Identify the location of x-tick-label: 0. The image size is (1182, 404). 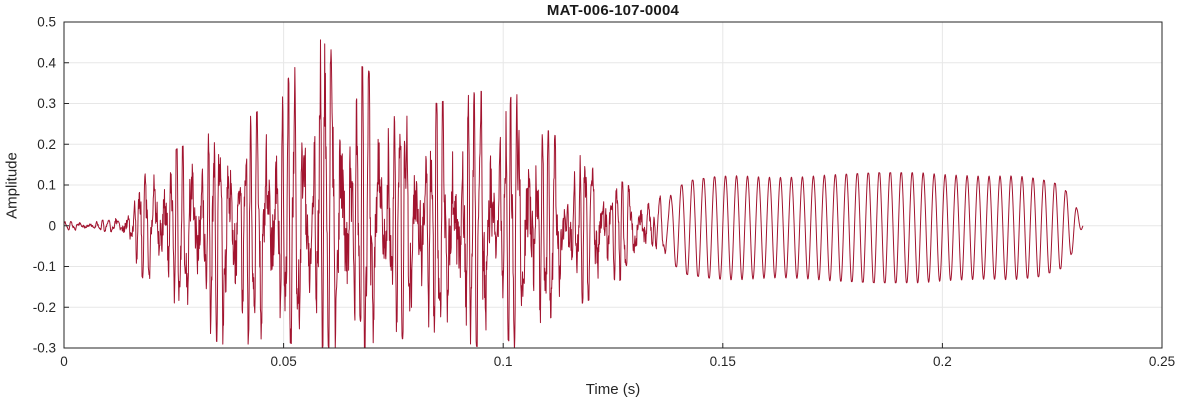
(64, 361).